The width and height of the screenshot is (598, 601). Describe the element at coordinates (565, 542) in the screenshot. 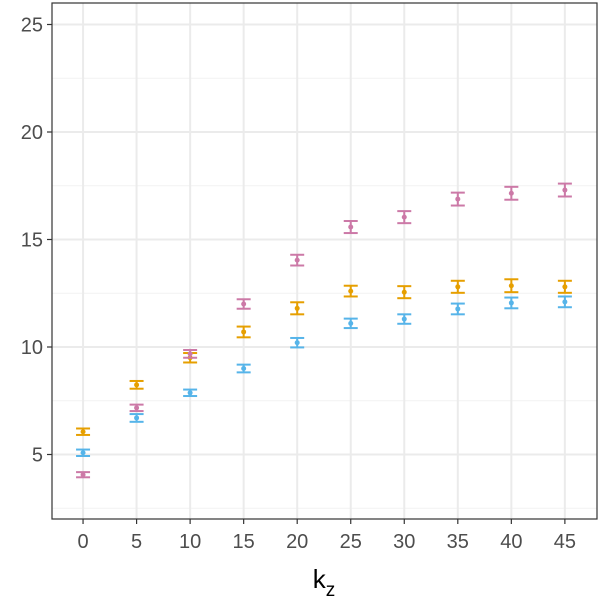

I see `x-tick-label: 45` at that location.